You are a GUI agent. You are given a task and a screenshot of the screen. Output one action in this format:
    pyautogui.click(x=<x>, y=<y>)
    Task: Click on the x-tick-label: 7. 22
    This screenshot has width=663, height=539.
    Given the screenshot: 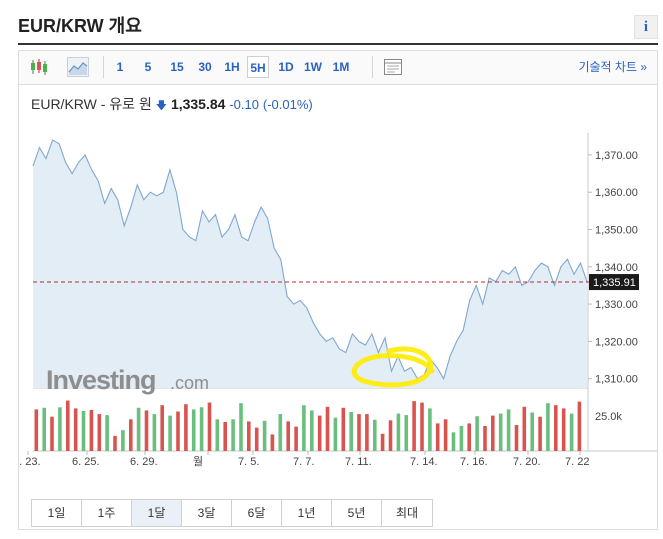 What is the action you would take?
    pyautogui.click(x=577, y=462)
    